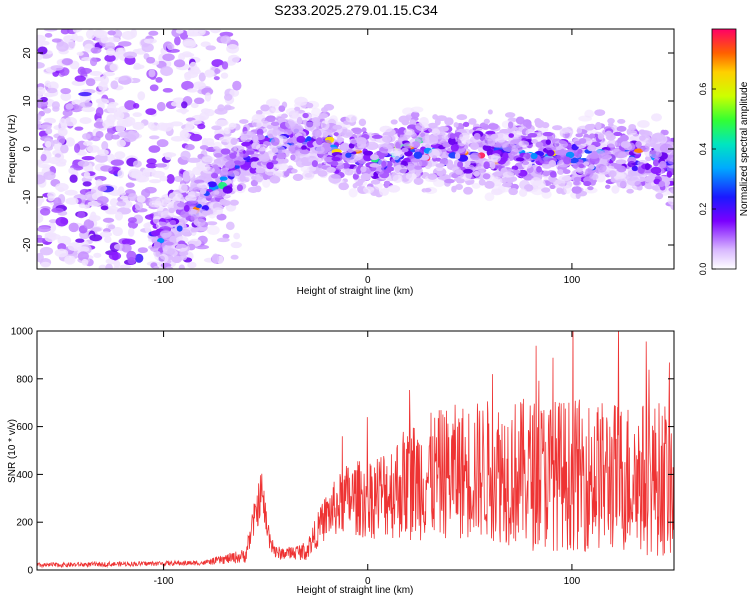 The image size is (750, 605). Describe the element at coordinates (703, 269) in the screenshot. I see `colorbar-tick-label: 0.0` at that location.